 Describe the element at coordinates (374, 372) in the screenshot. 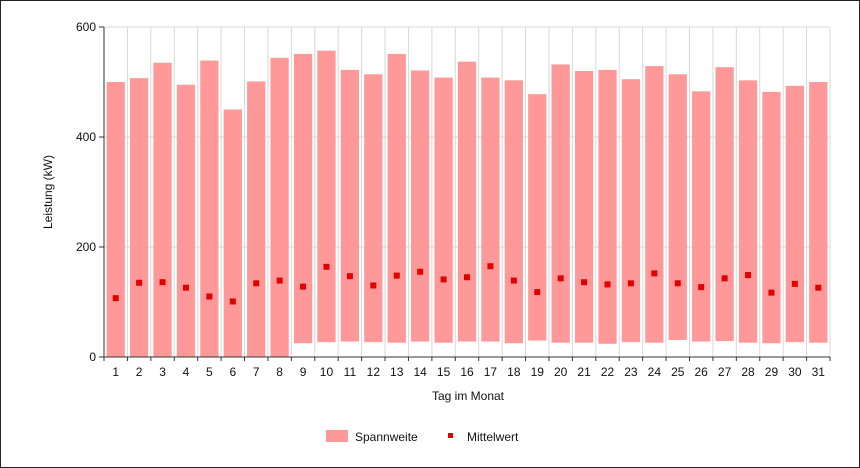

I see `x-tick-label: 12` at that location.